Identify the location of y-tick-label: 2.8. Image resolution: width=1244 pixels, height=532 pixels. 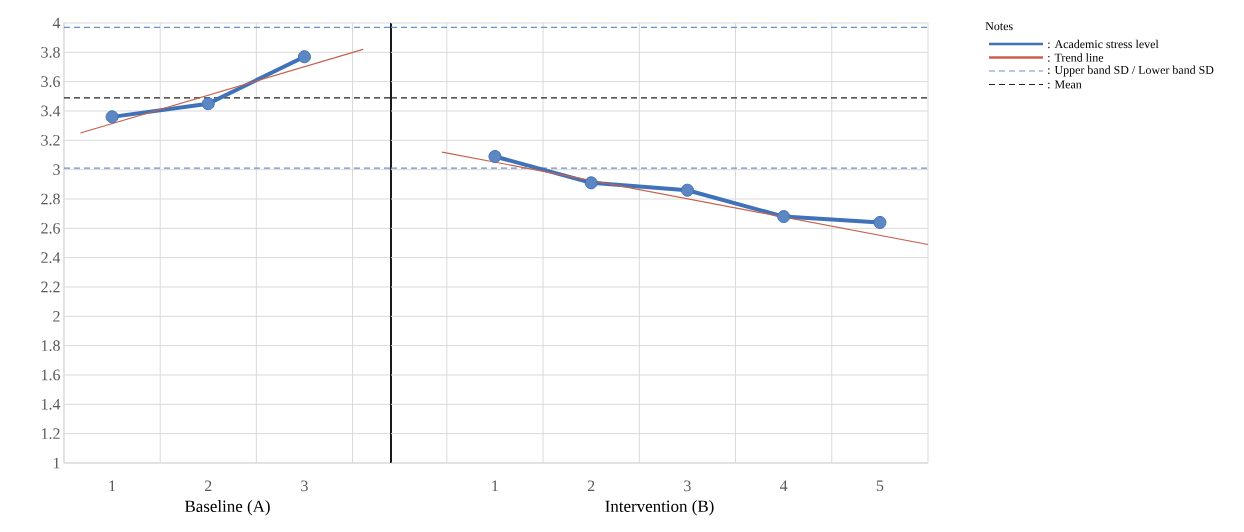
(50, 199).